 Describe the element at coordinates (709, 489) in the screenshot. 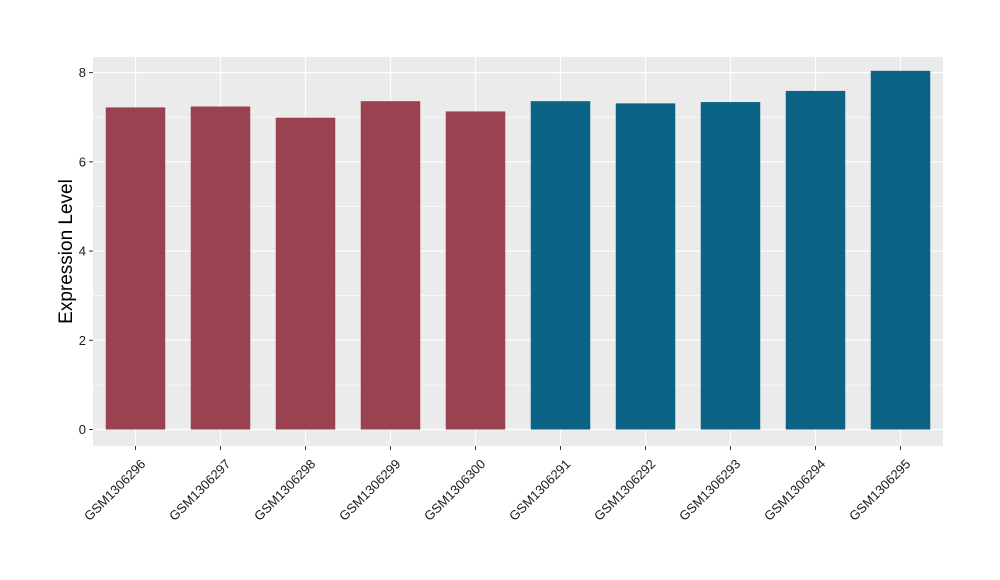

I see `x-tick-label: GSM1306293` at that location.